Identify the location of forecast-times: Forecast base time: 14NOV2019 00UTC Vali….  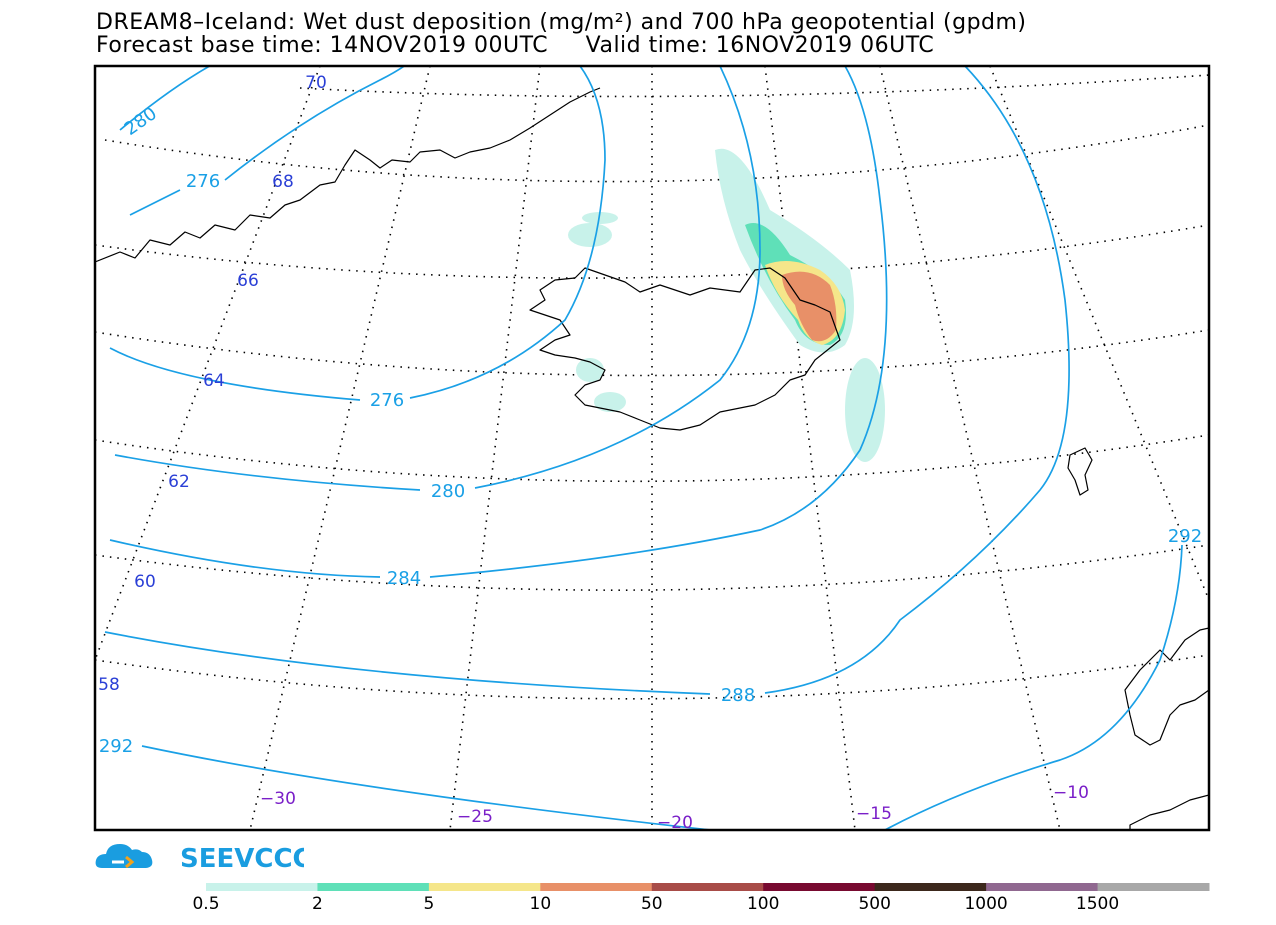
(515, 45).